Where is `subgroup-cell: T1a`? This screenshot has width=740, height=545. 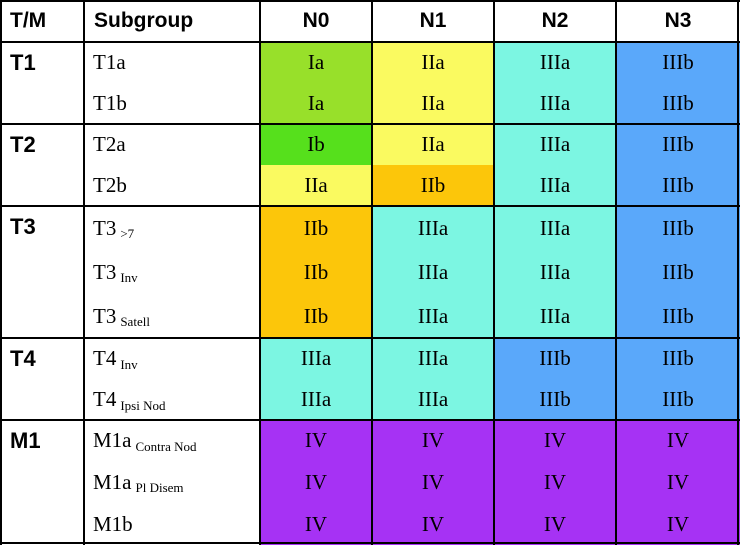
subgroup-cell: T1a is located at coordinates (172, 62).